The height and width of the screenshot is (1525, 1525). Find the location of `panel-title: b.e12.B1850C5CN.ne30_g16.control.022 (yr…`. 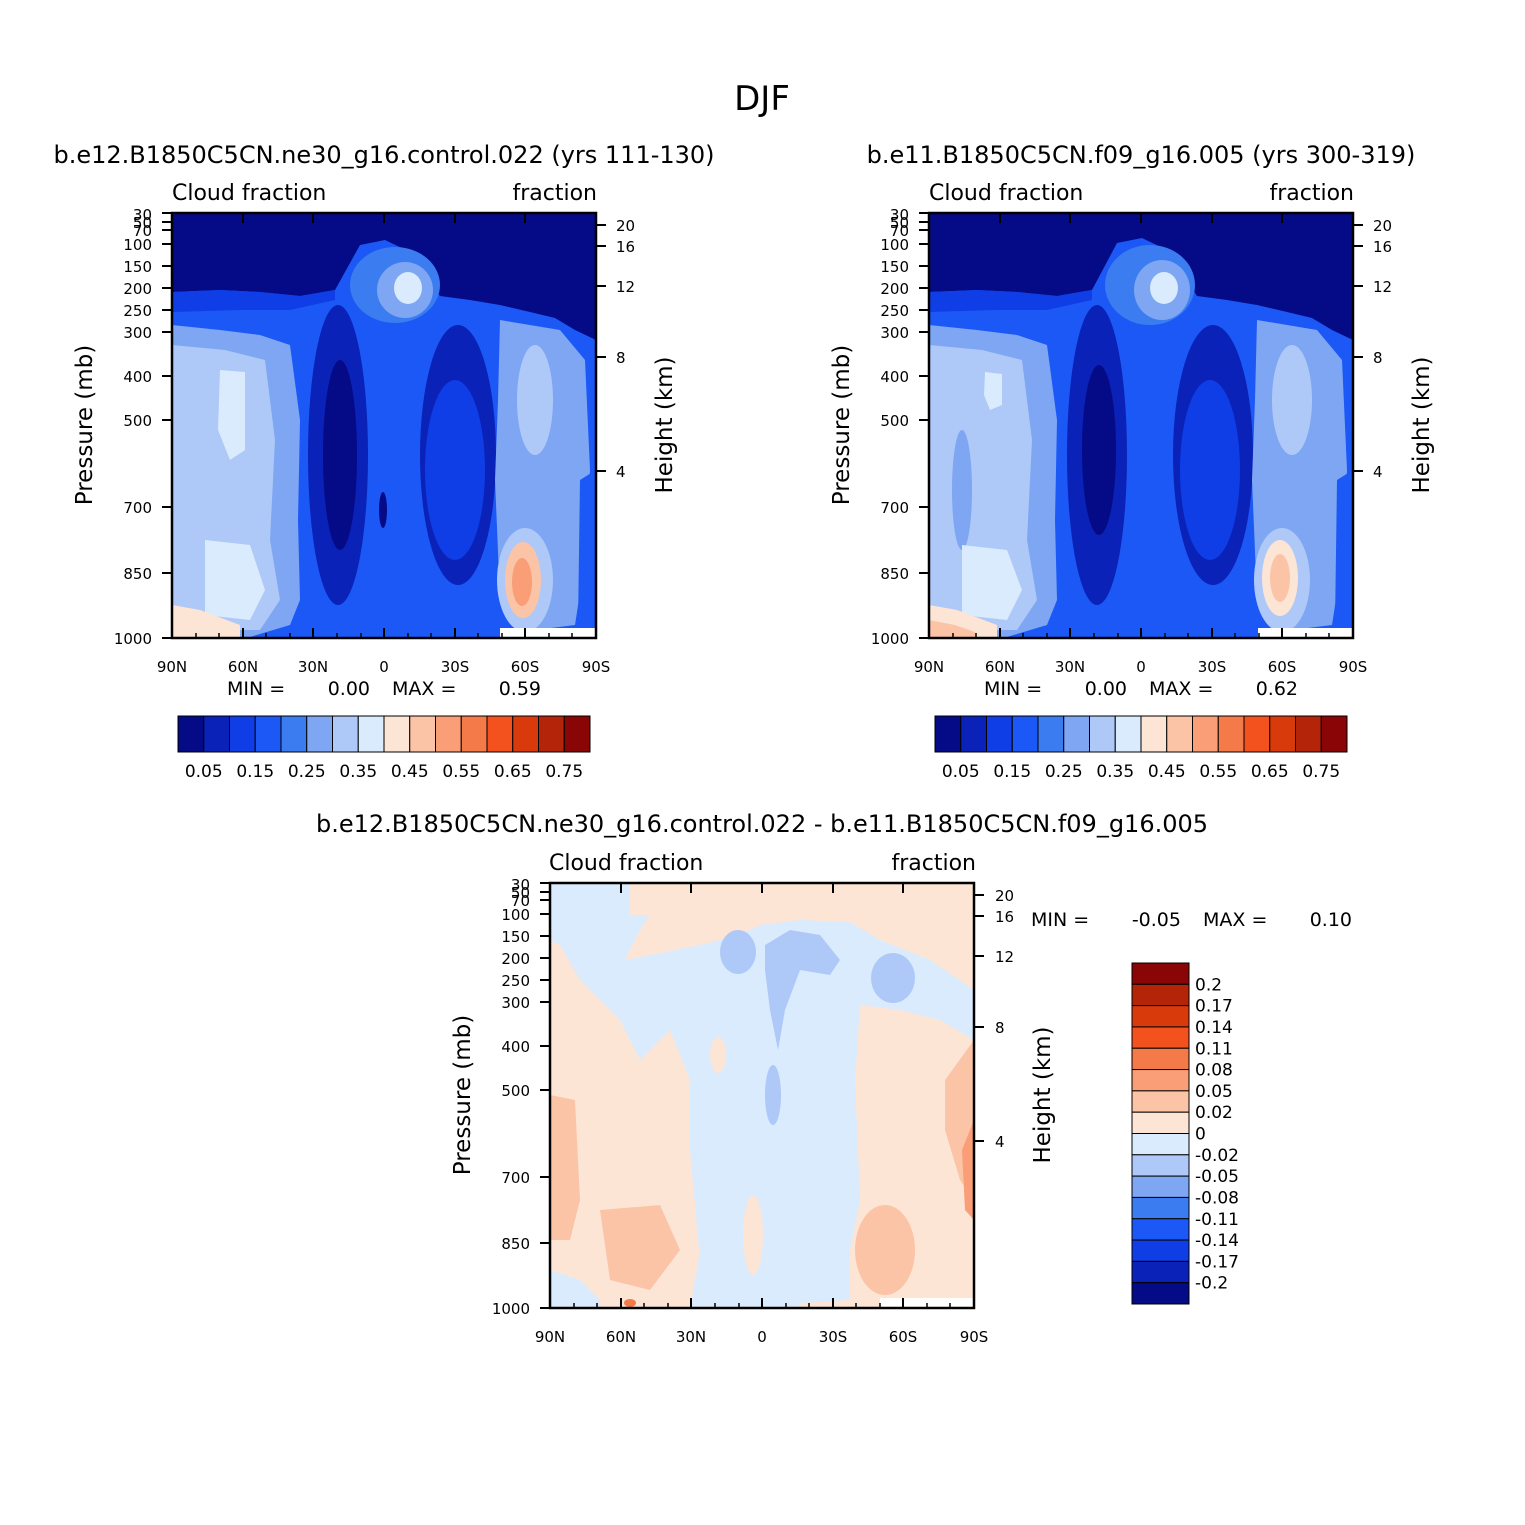

panel-title: b.e12.B1850C5CN.ne30_g16.control.022 (yr… is located at coordinates (383, 155).